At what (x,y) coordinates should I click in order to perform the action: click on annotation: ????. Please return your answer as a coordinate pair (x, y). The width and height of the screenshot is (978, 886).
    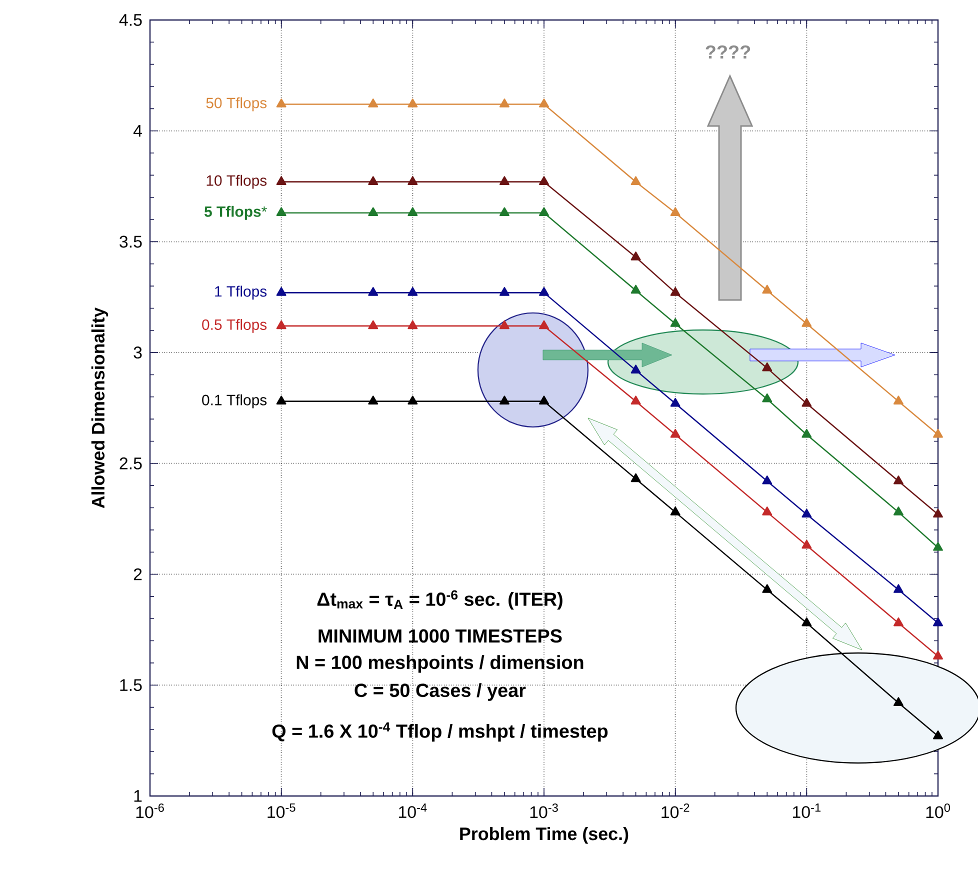
    Looking at the image, I should click on (728, 52).